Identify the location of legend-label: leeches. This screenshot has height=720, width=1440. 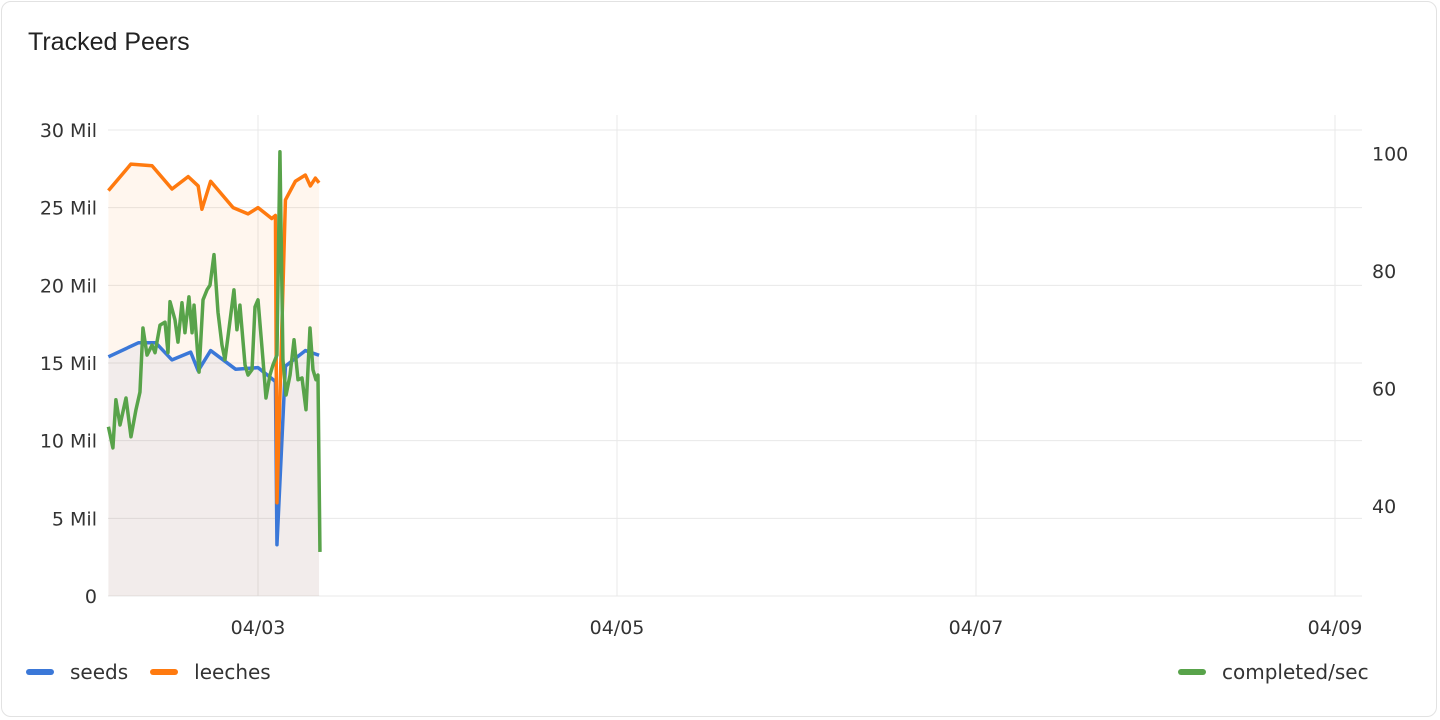
(232, 672).